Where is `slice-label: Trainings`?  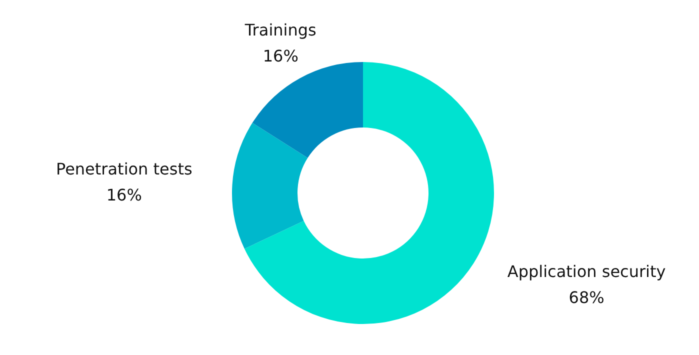 slice-label: Trainings is located at coordinates (280, 30).